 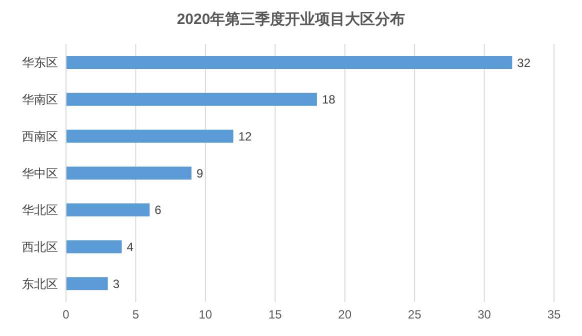 What do you see at coordinates (415, 315) in the screenshot?
I see `x-tick-label: 25` at bounding box center [415, 315].